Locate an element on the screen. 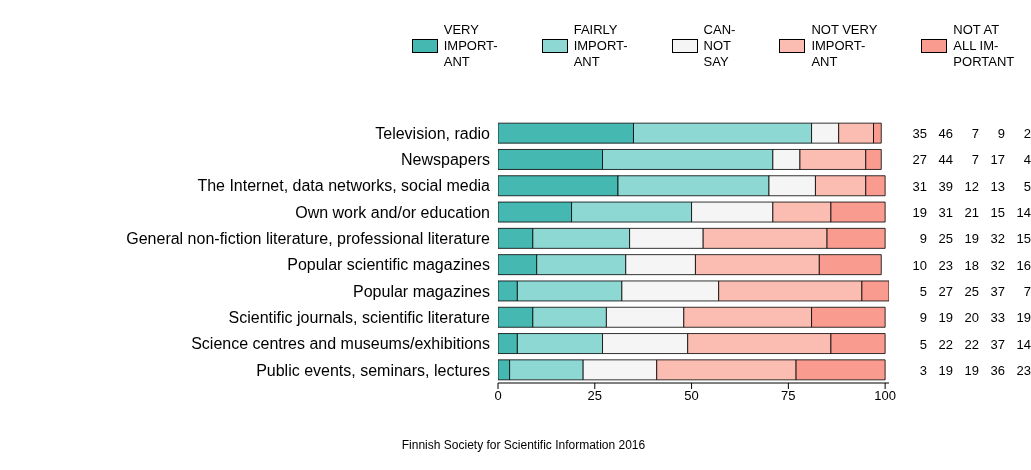  legend-label: CAN- NOT SAY is located at coordinates (719, 46).